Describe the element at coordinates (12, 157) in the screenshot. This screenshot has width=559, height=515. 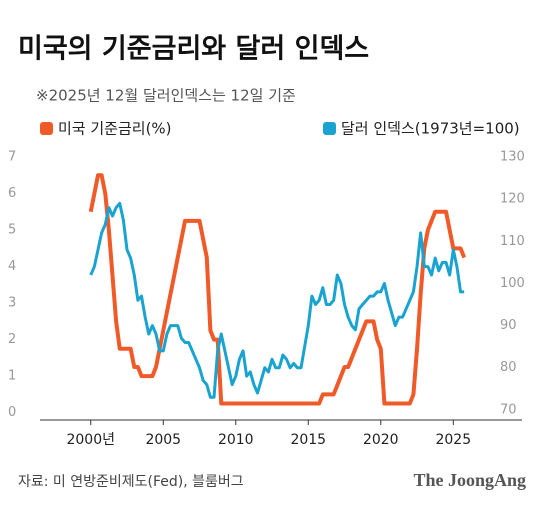
I see `y-tick-label: 7` at that location.